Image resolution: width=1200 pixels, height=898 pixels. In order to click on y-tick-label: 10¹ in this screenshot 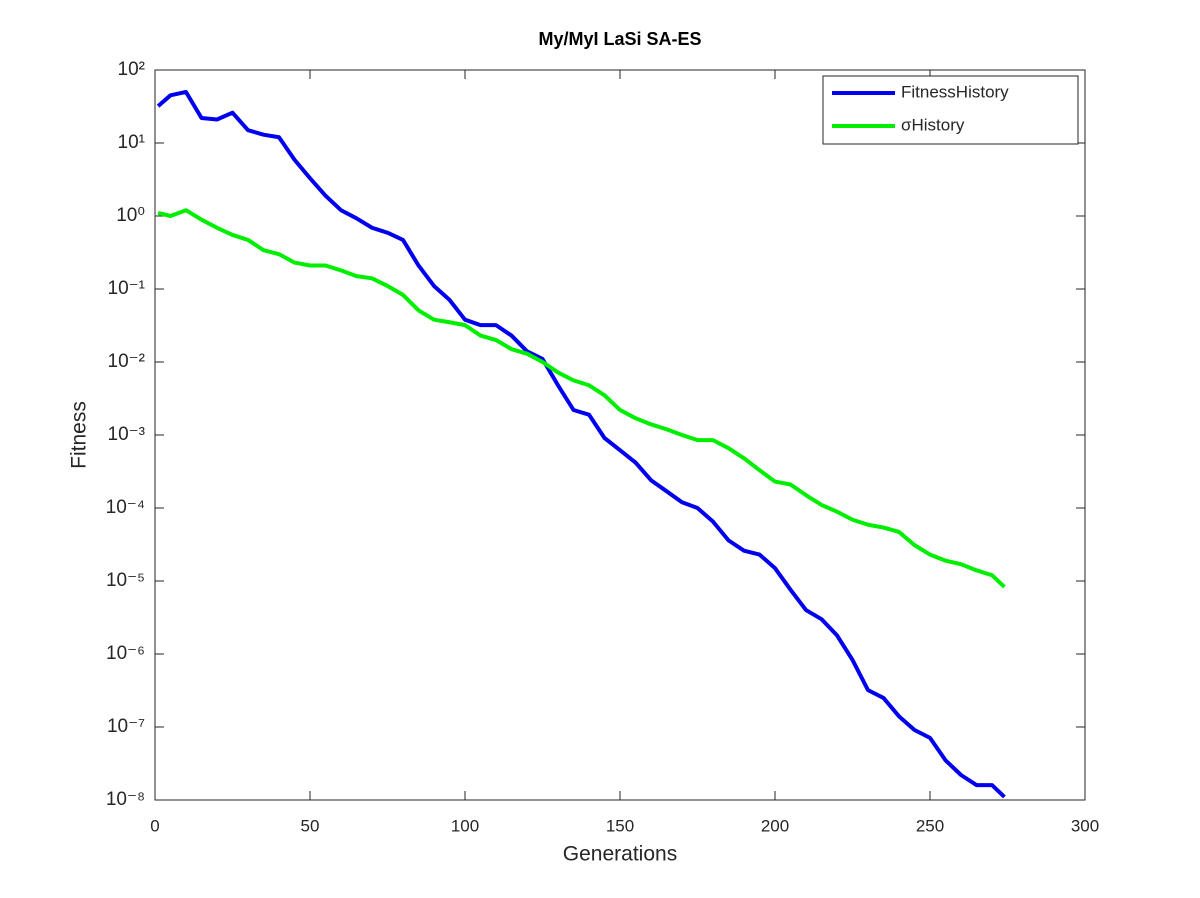, I will do `click(131, 142)`.